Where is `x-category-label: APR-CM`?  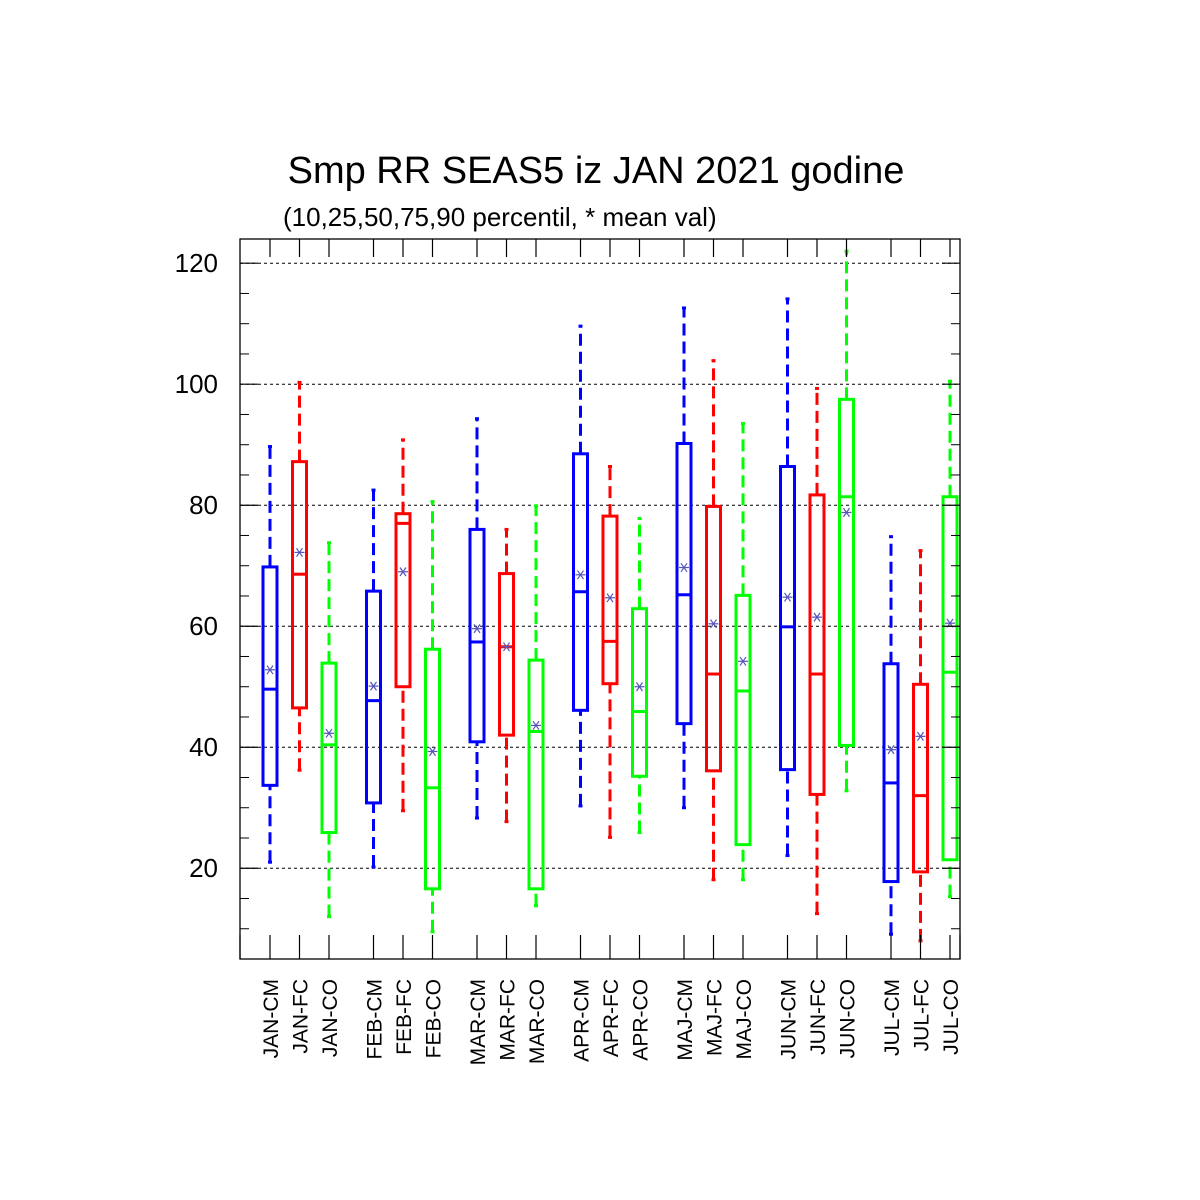
x-category-label: APR-CM is located at coordinates (582, 1020).